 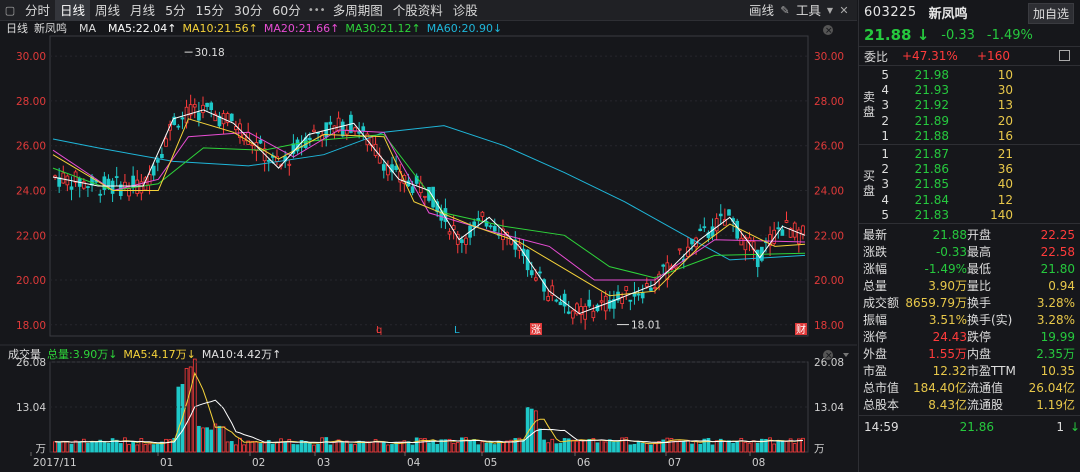 I want to click on order-pr: 21.85, so click(x=931, y=184).